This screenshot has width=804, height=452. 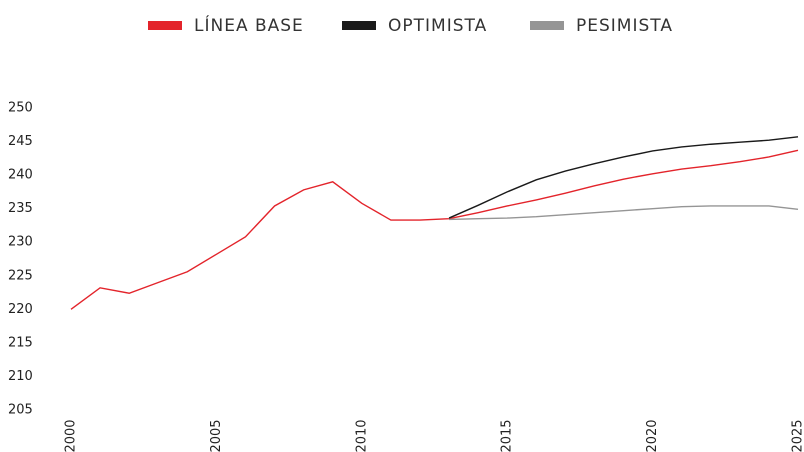 What do you see at coordinates (20, 108) in the screenshot?
I see `y-tick-label: 250` at bounding box center [20, 108].